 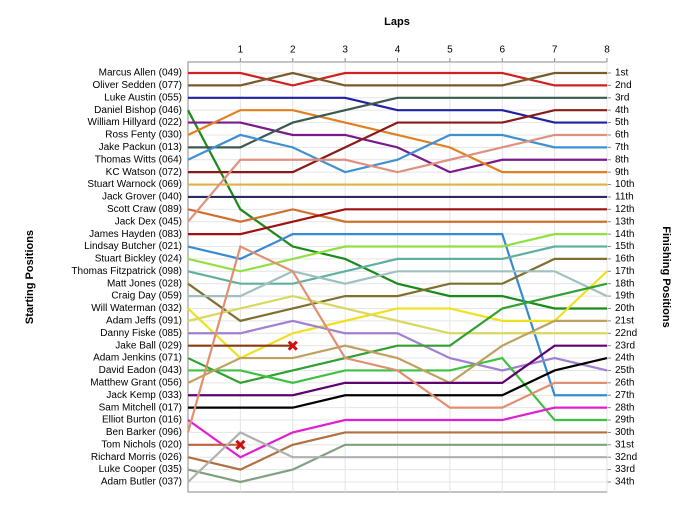 I want to click on y-tick-label: 24th, so click(x=624, y=358).